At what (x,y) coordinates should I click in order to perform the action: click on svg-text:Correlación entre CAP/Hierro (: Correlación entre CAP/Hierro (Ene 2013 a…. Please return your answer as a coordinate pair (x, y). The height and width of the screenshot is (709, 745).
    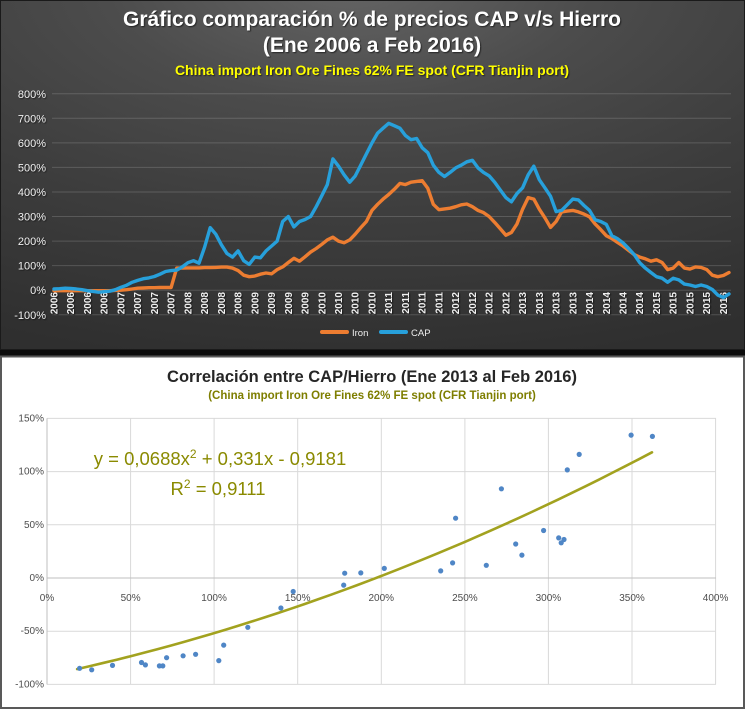
    Looking at the image, I should click on (372, 377).